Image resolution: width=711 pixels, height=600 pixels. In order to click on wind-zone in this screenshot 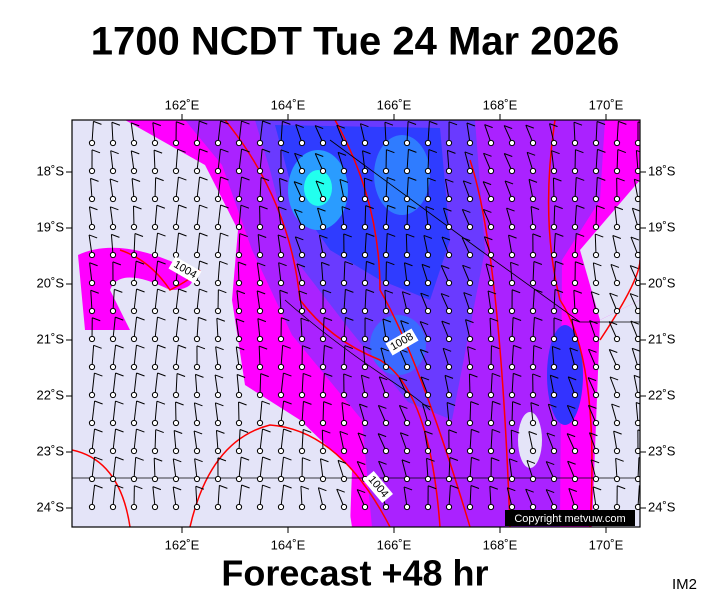, I will do `click(135, 288)`.